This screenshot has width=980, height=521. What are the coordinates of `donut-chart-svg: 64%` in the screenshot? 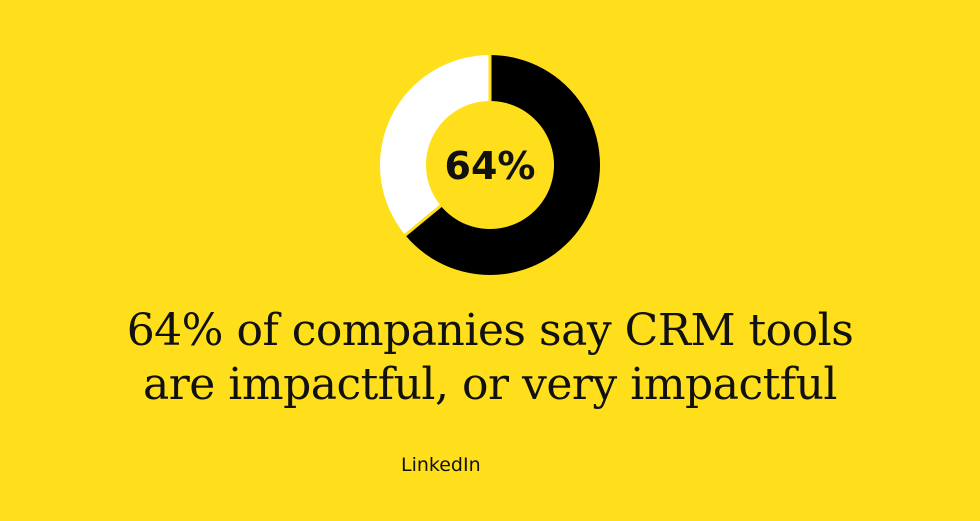 It's located at (490, 165).